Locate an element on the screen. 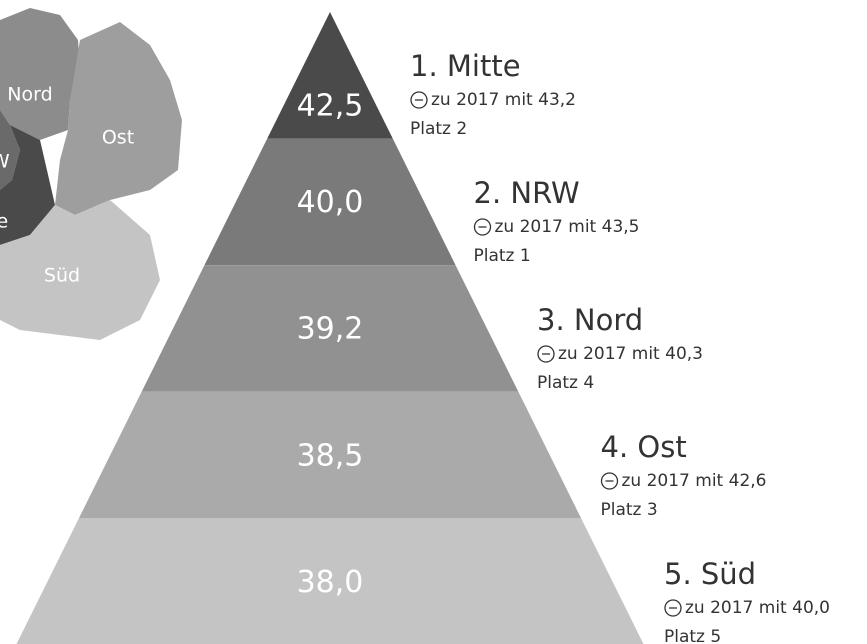 The height and width of the screenshot is (644, 867). level-value: 38,5 is located at coordinates (330, 455).